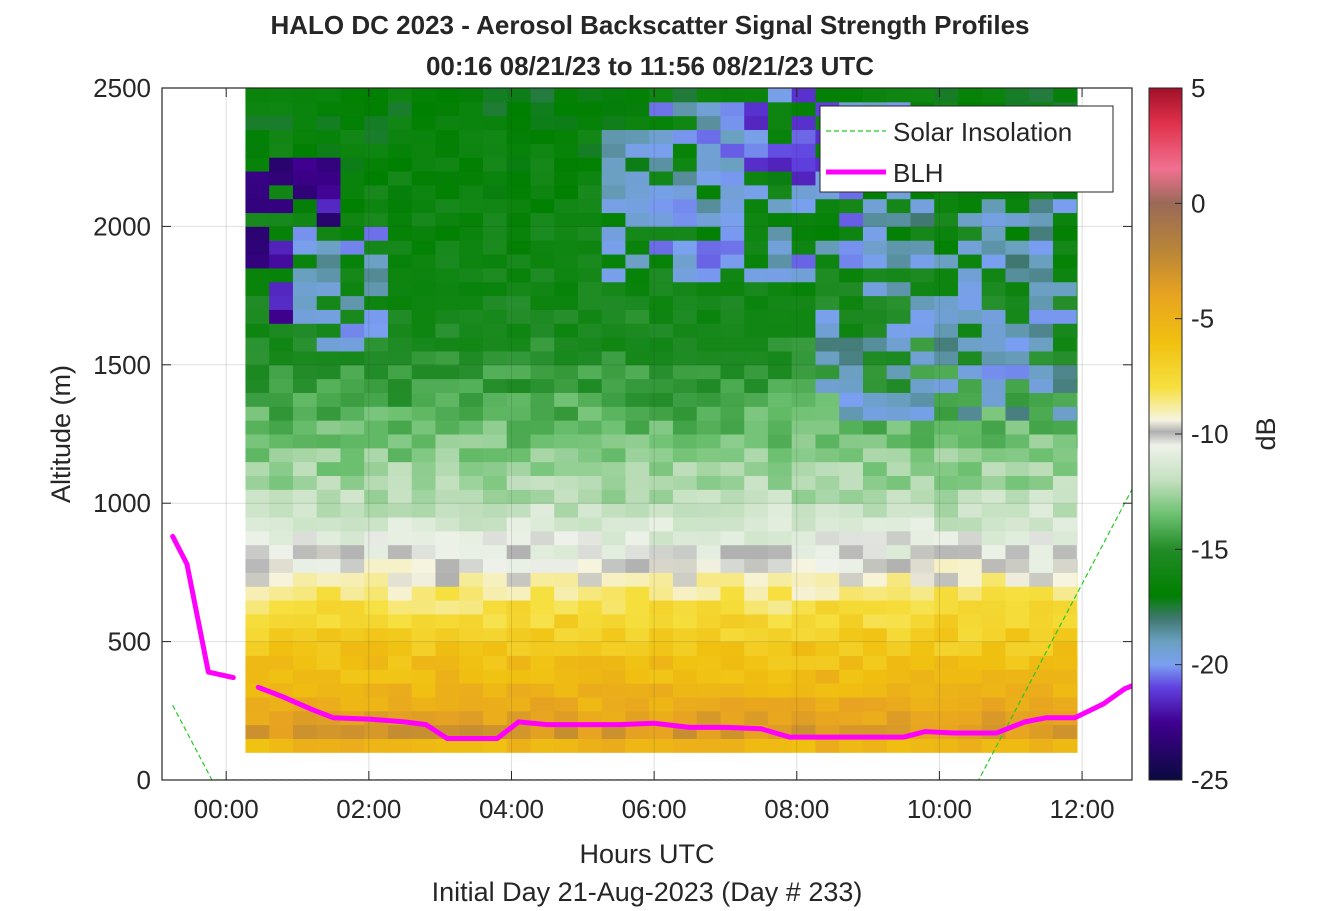 This screenshot has height=911, width=1343. I want to click on legend-solar-label: Solar Insolation, so click(982, 132).